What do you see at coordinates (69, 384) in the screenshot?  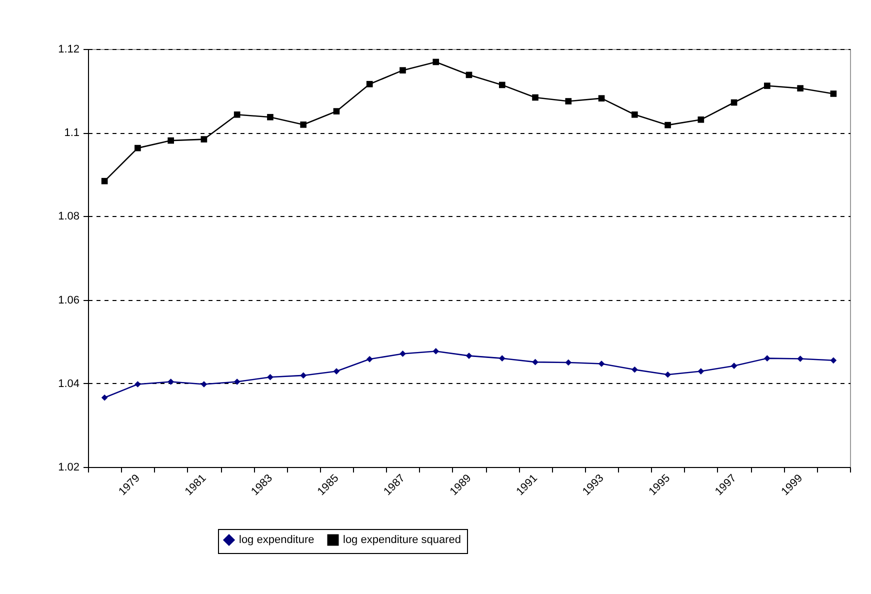 I see `y-tick-label: 1.04` at bounding box center [69, 384].